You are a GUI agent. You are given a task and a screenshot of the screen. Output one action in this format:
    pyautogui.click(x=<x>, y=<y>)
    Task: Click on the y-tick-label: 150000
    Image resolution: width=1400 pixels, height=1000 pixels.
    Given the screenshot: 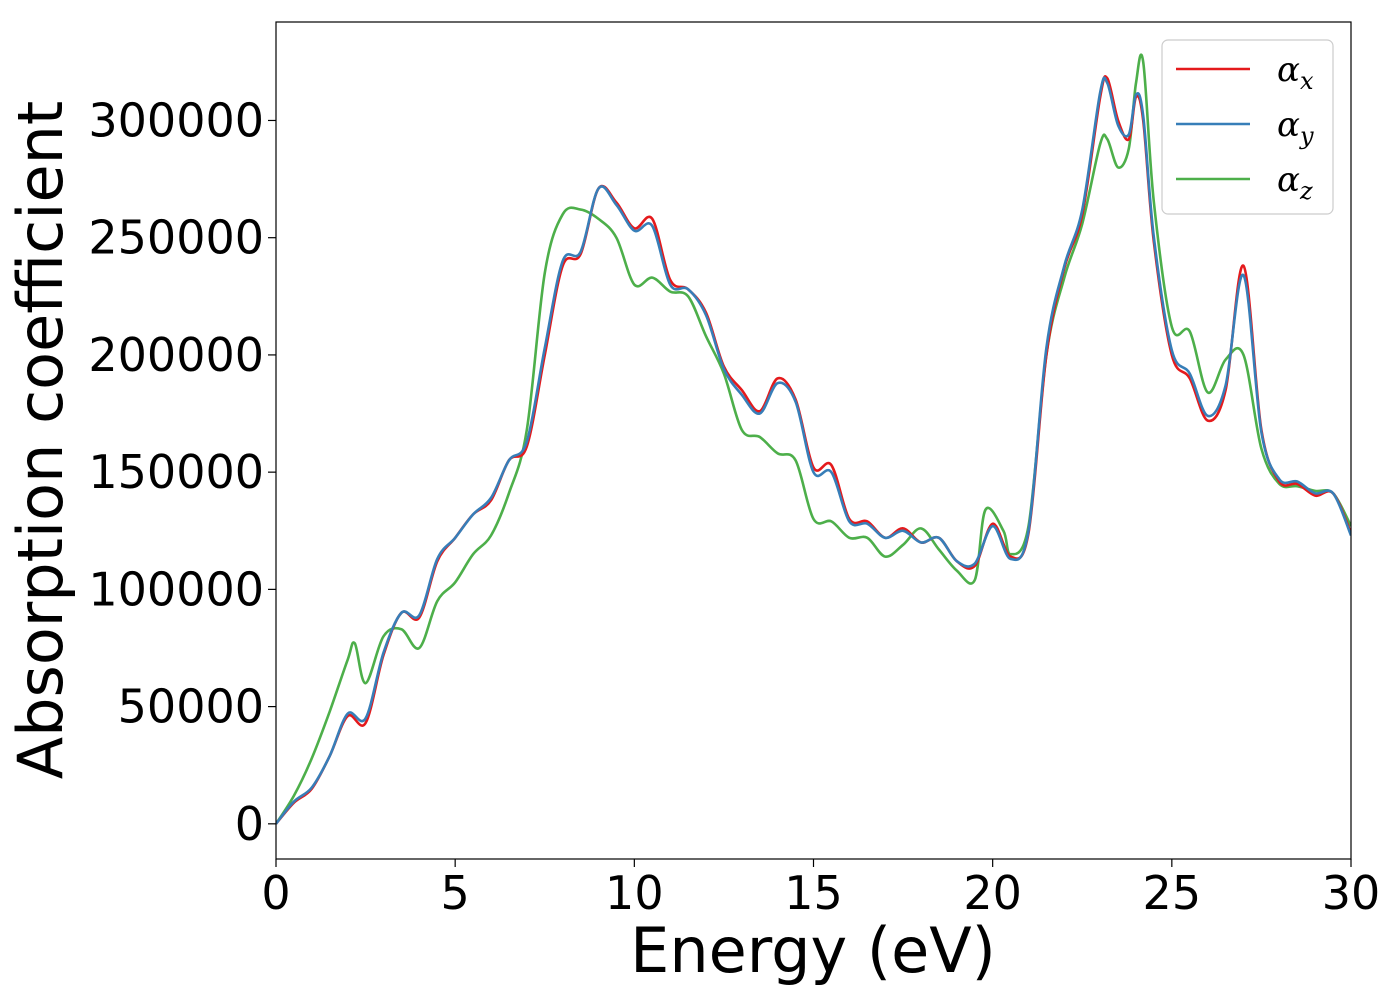 What is the action you would take?
    pyautogui.click(x=176, y=472)
    